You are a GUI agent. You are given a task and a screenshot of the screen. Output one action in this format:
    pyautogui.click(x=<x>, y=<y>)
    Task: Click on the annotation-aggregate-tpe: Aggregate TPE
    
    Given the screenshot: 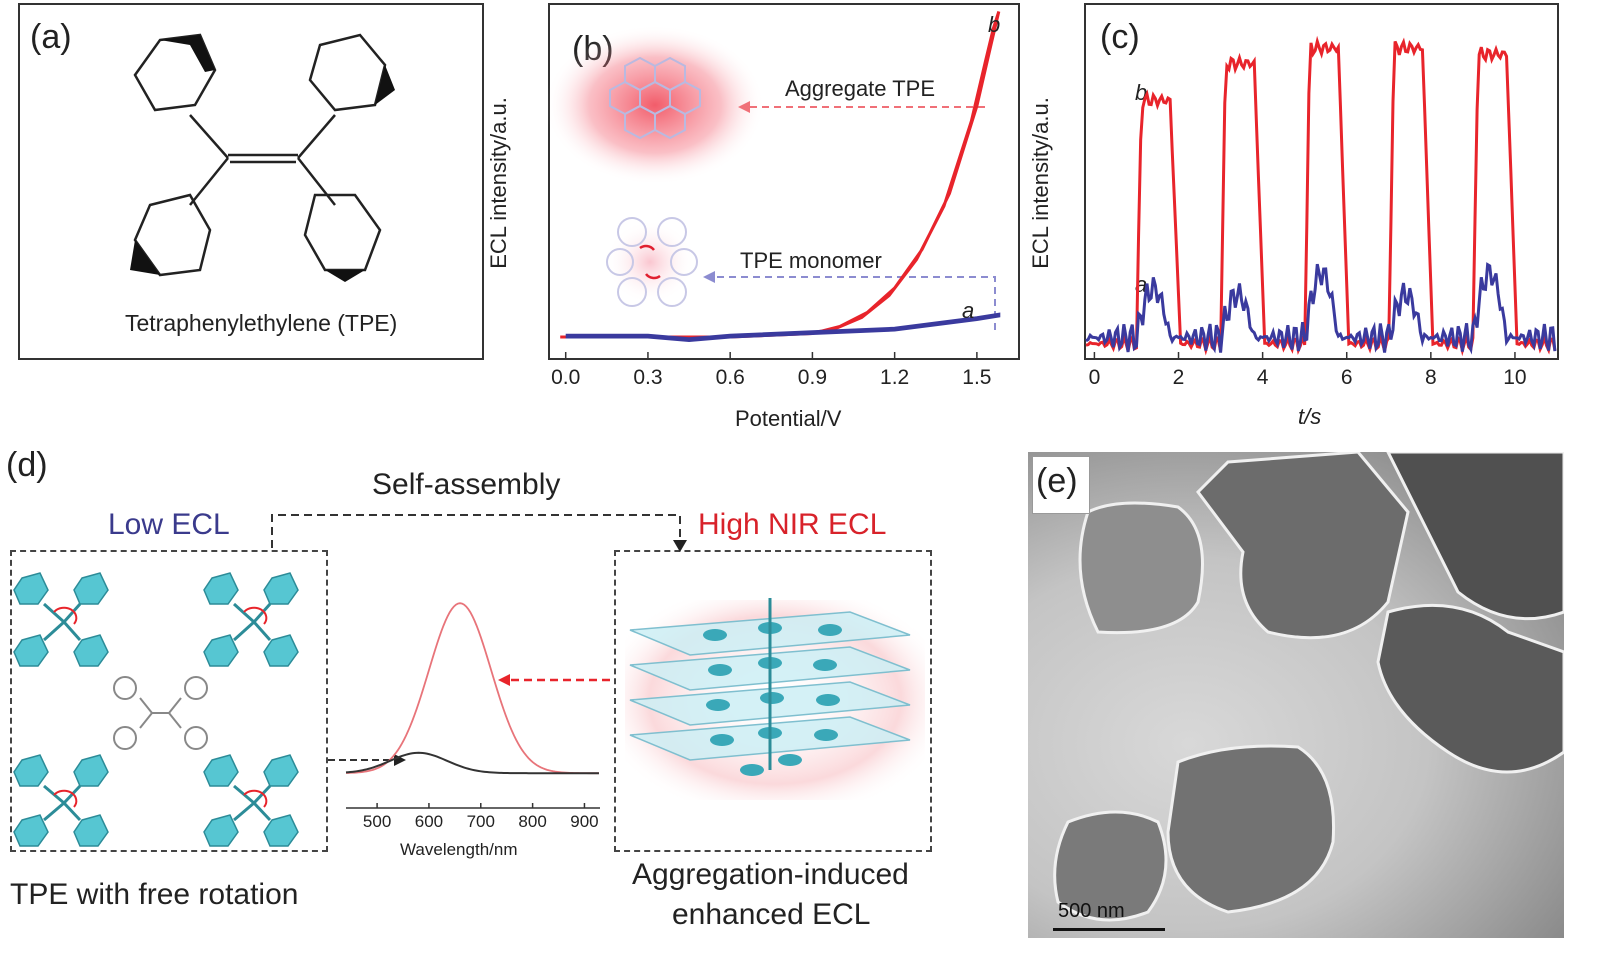 What is the action you would take?
    pyautogui.click(x=860, y=88)
    